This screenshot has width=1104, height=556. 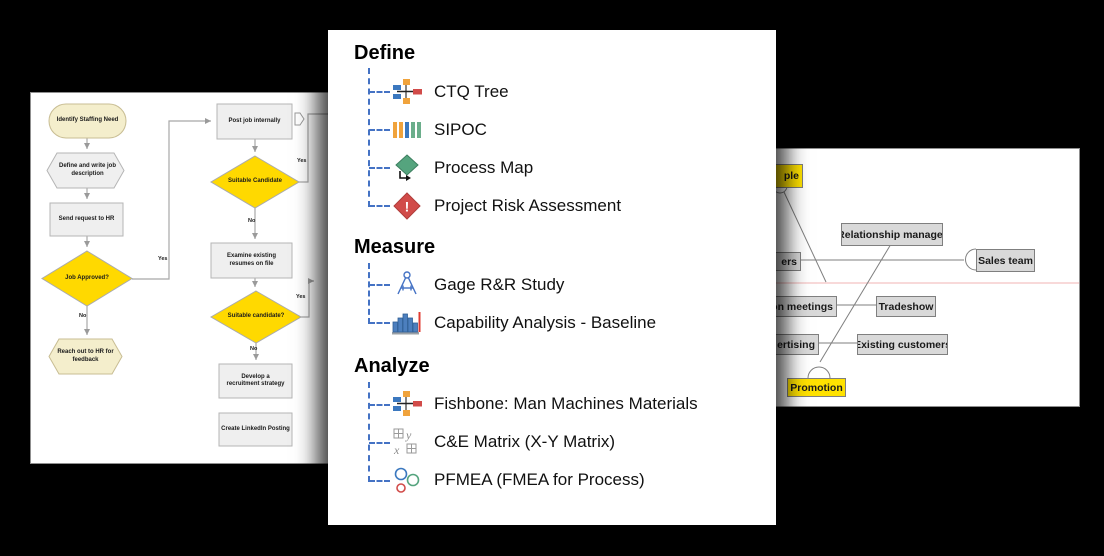 I want to click on flowchart-node-send-request-hr: Send request to HR, so click(x=86, y=218).